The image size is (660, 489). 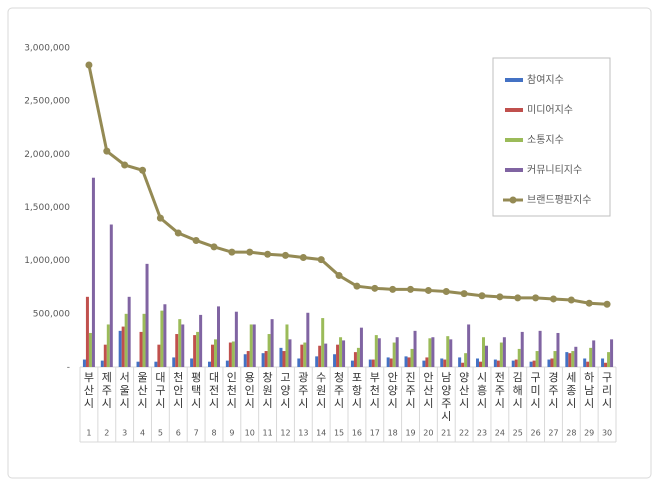 What do you see at coordinates (51, 314) in the screenshot?
I see `y-tick-label: 500,000` at bounding box center [51, 314].